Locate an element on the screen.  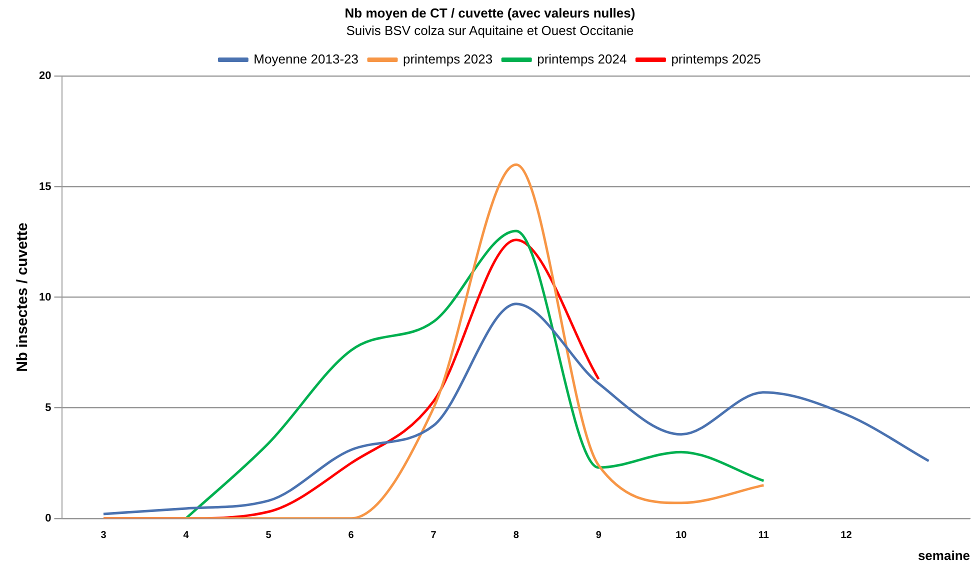
x-tick-label: 5 is located at coordinates (269, 536).